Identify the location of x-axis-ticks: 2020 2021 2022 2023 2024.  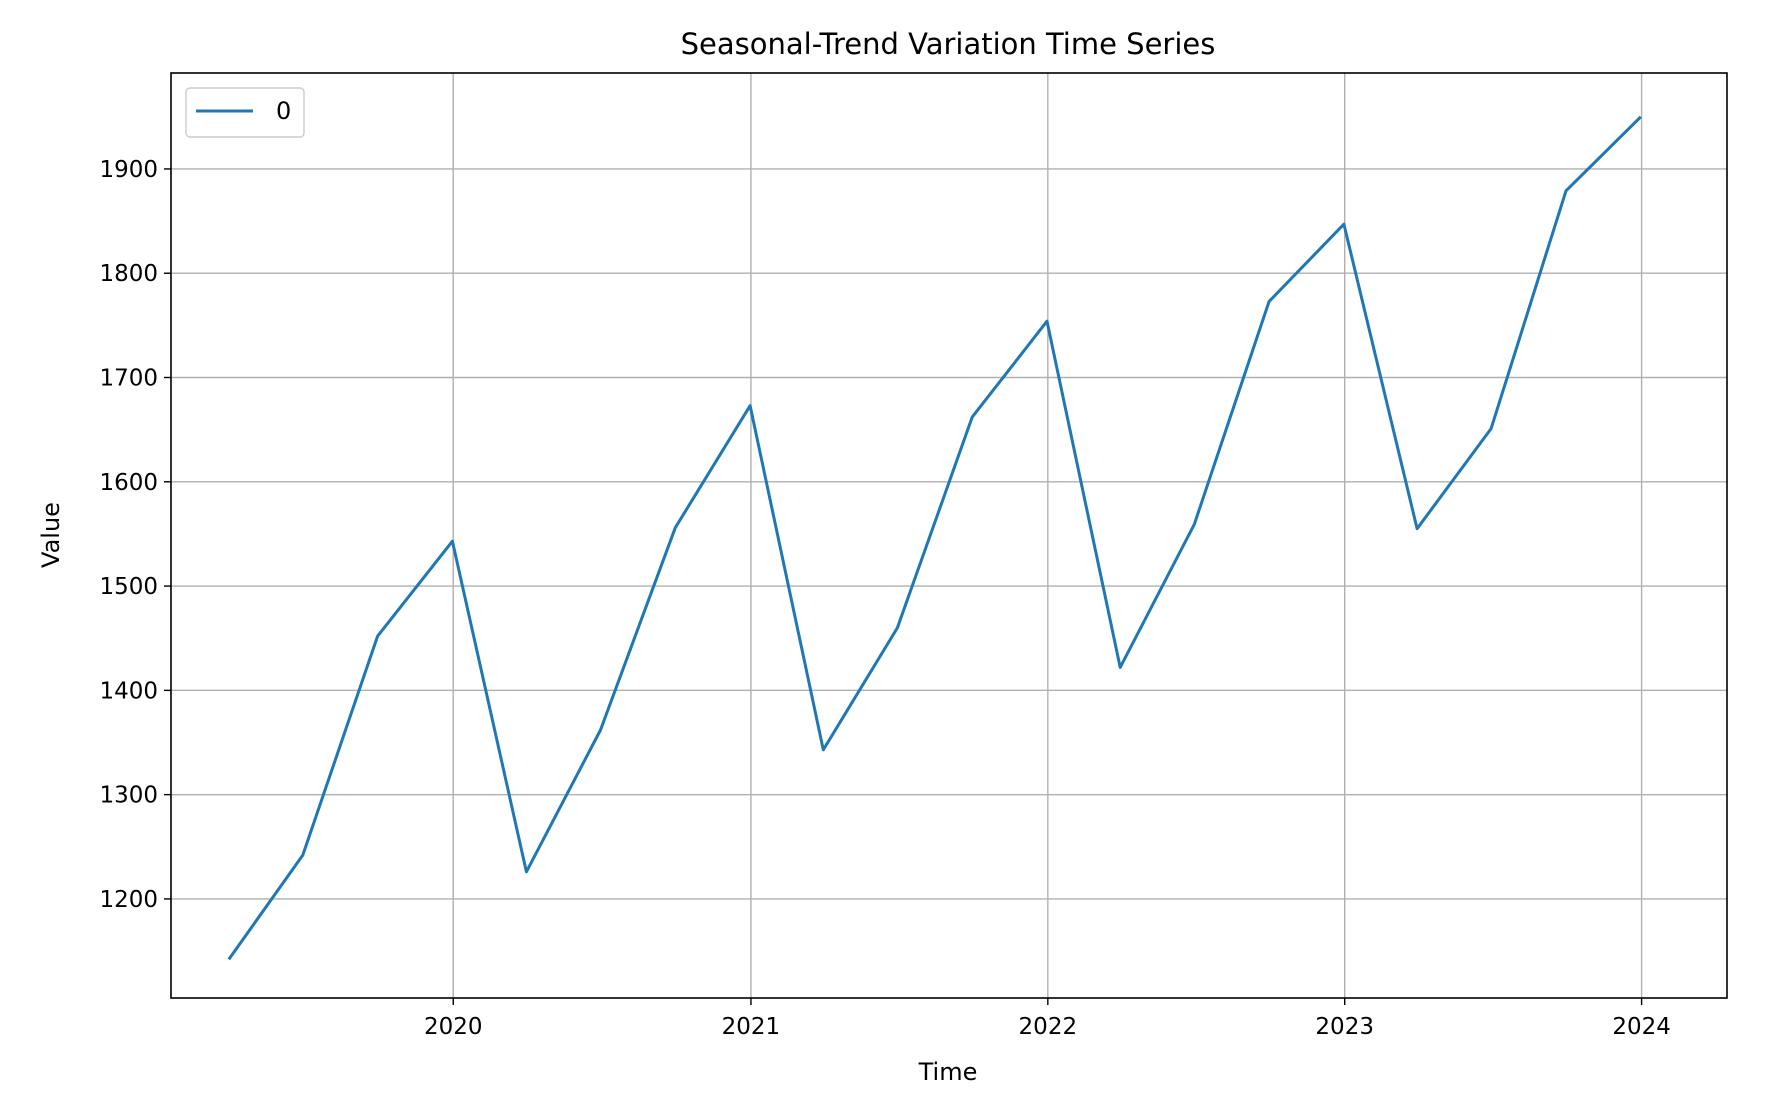
(1047, 1019).